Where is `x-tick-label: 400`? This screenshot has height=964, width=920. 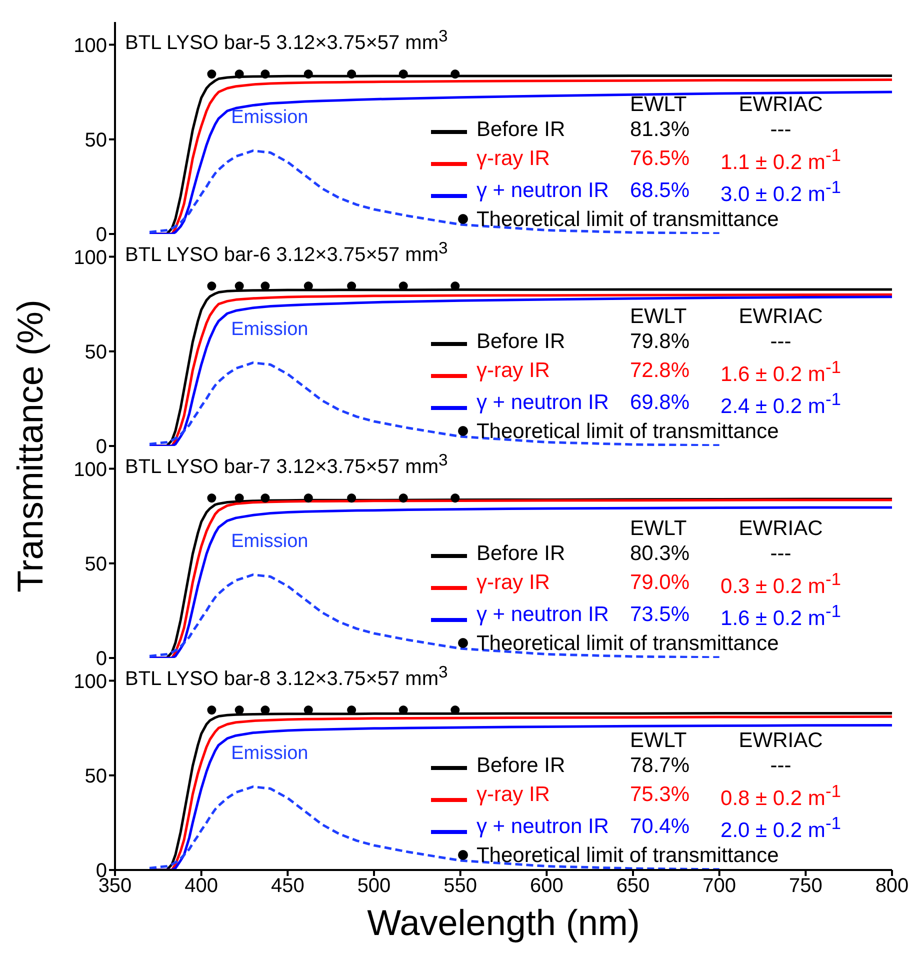
x-tick-label: 400 is located at coordinates (201, 886).